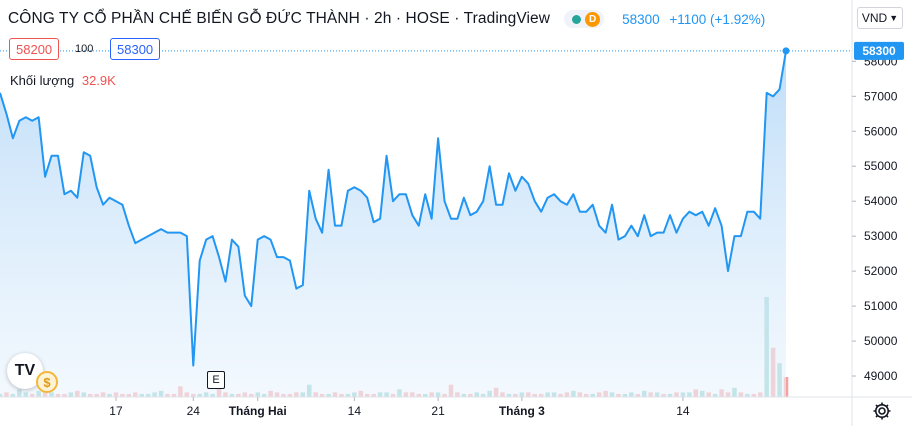 The height and width of the screenshot is (426, 912). I want to click on delayed-data-badge: D, so click(593, 19).